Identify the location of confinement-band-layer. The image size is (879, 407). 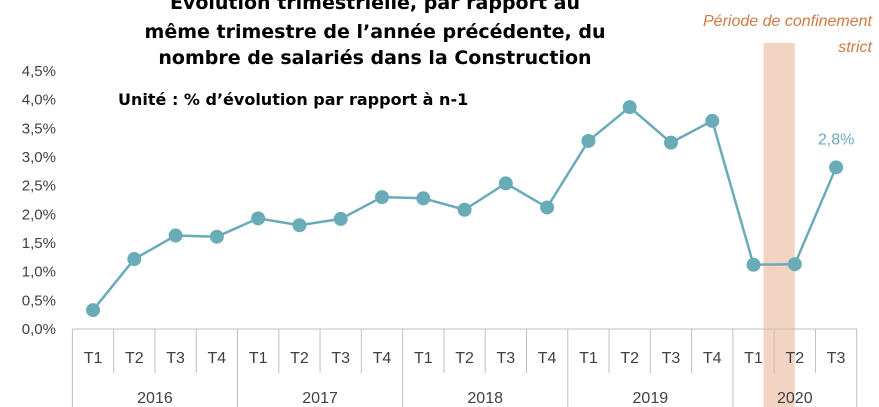
(779, 225).